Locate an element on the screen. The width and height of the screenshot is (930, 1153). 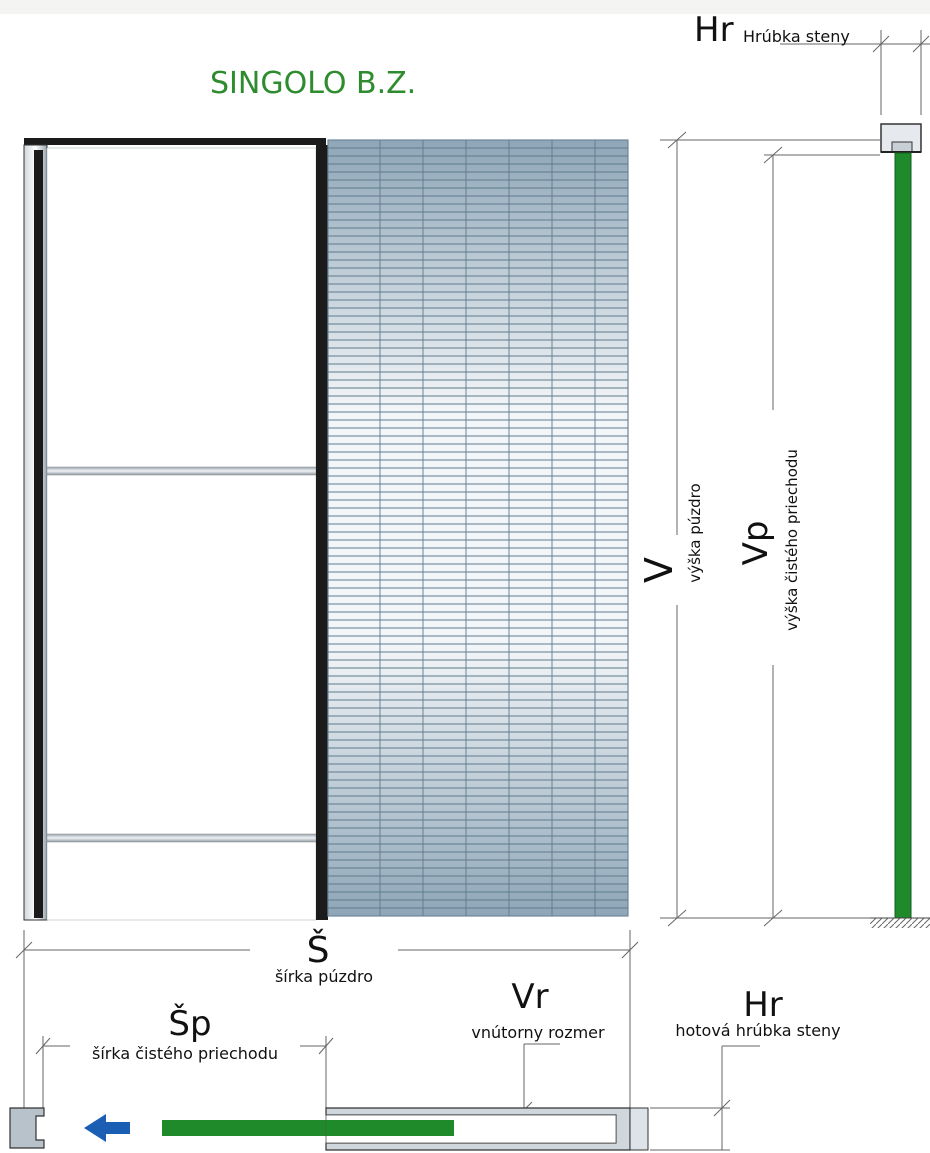
s-text: šírka púzdro is located at coordinates (324, 976).